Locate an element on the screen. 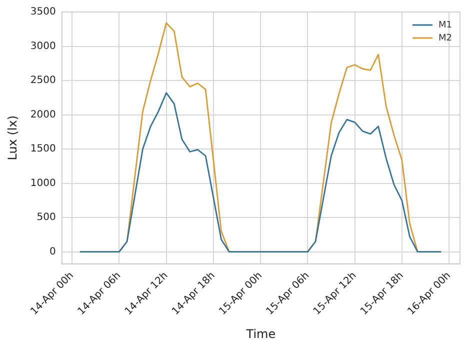 Image resolution: width=474 pixels, height=348 pixels. legend-label: M1 is located at coordinates (445, 25).